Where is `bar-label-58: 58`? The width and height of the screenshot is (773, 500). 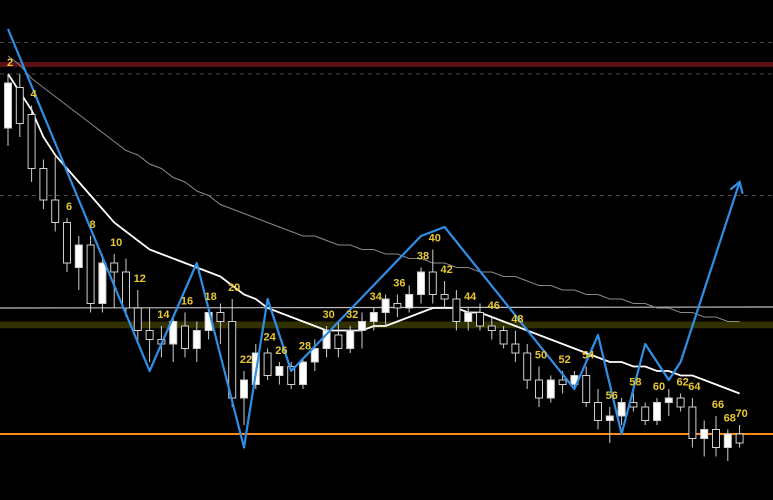 bar-label-58: 58 is located at coordinates (635, 383).